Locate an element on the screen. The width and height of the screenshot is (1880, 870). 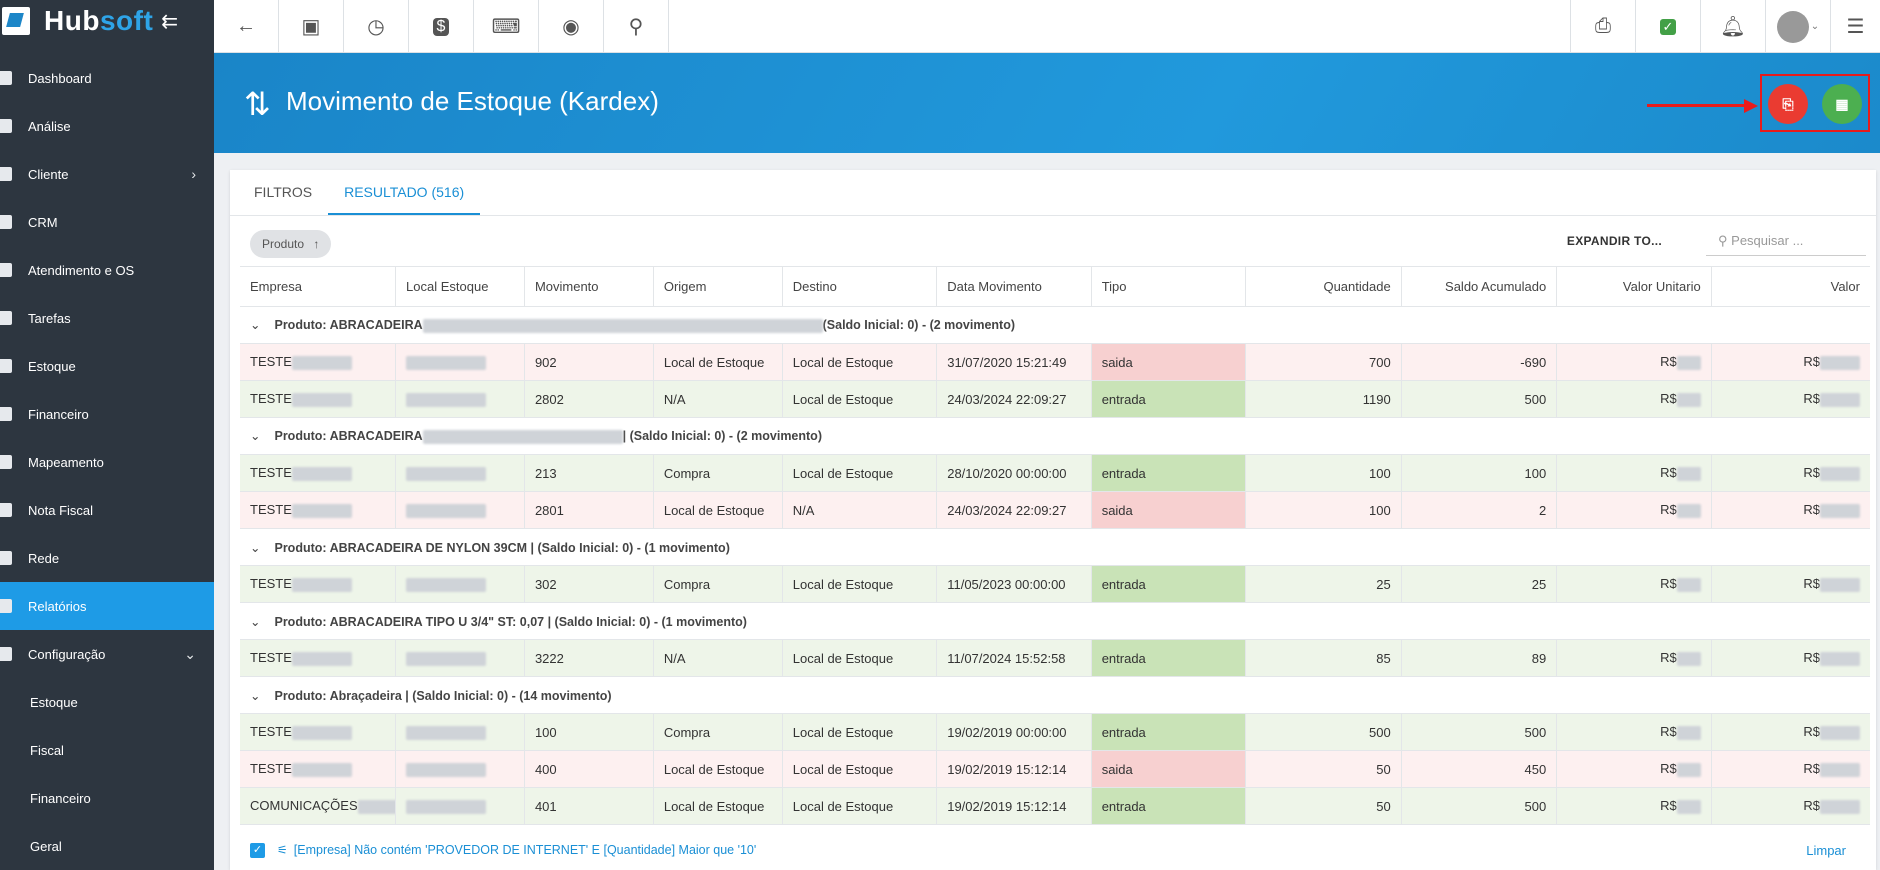
column-header: Valor is located at coordinates (1790, 286).